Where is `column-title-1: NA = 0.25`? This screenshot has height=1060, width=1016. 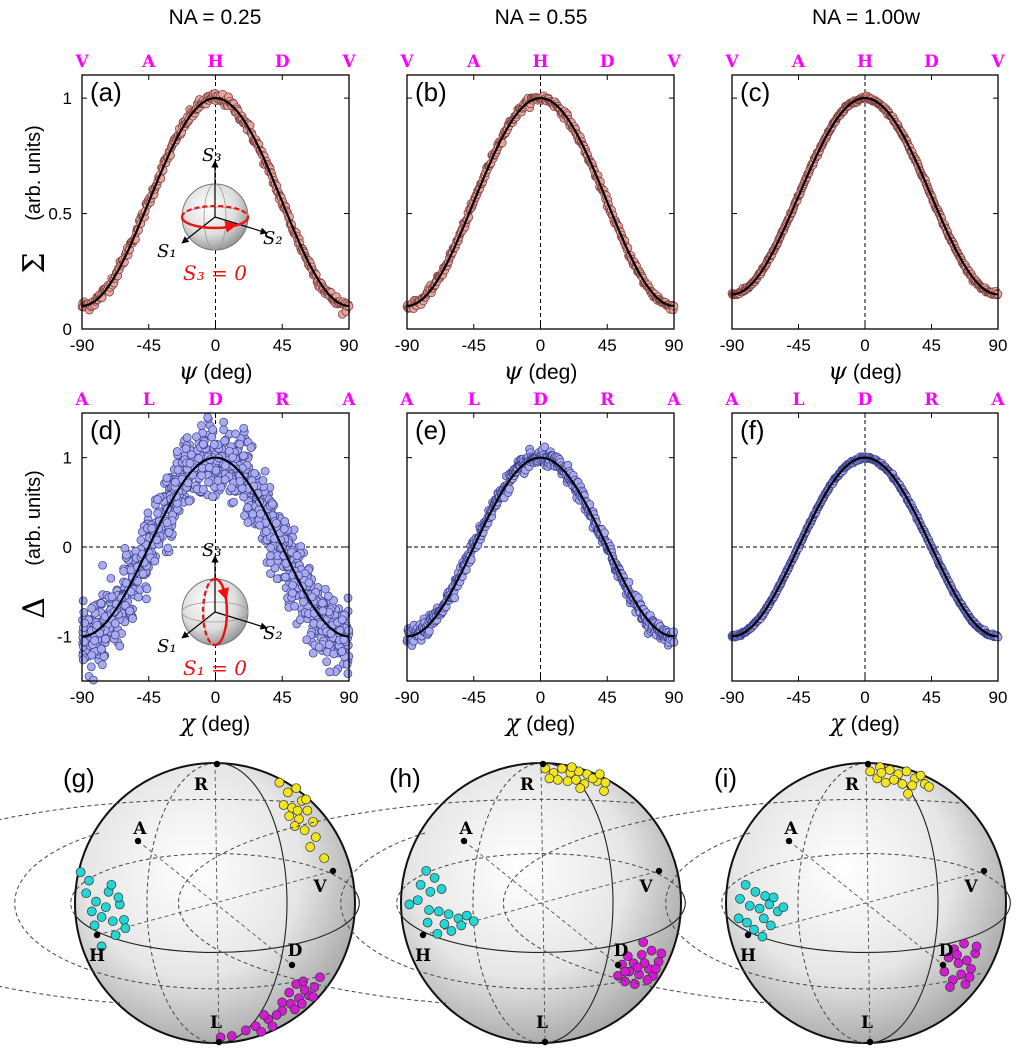 column-title-1: NA = 0.25 is located at coordinates (215, 17).